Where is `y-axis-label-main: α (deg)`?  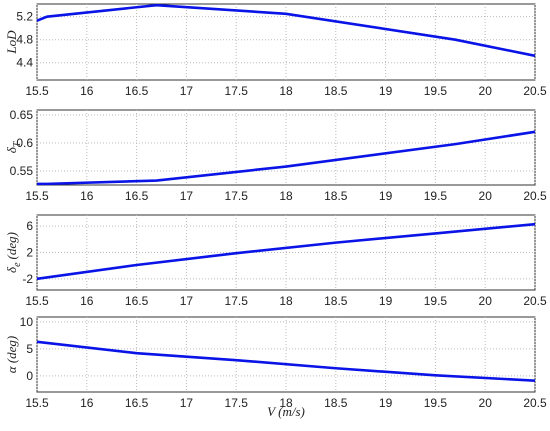
y-axis-label-main: α (deg) is located at coordinates (11, 355).